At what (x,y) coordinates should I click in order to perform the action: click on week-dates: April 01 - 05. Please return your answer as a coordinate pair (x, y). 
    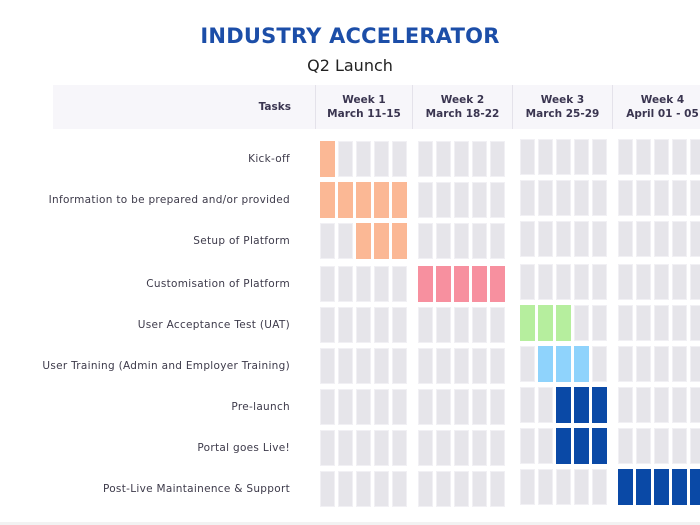
    Looking at the image, I should click on (662, 114).